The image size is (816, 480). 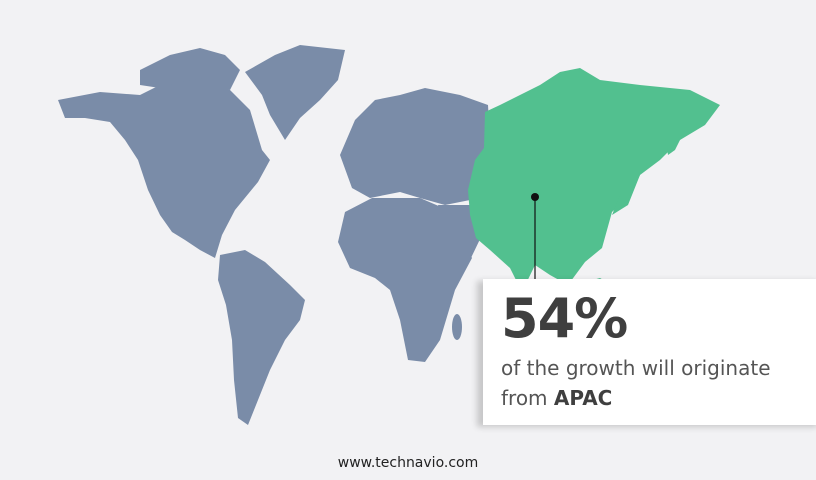 What do you see at coordinates (415, 146) in the screenshot?
I see `europe` at bounding box center [415, 146].